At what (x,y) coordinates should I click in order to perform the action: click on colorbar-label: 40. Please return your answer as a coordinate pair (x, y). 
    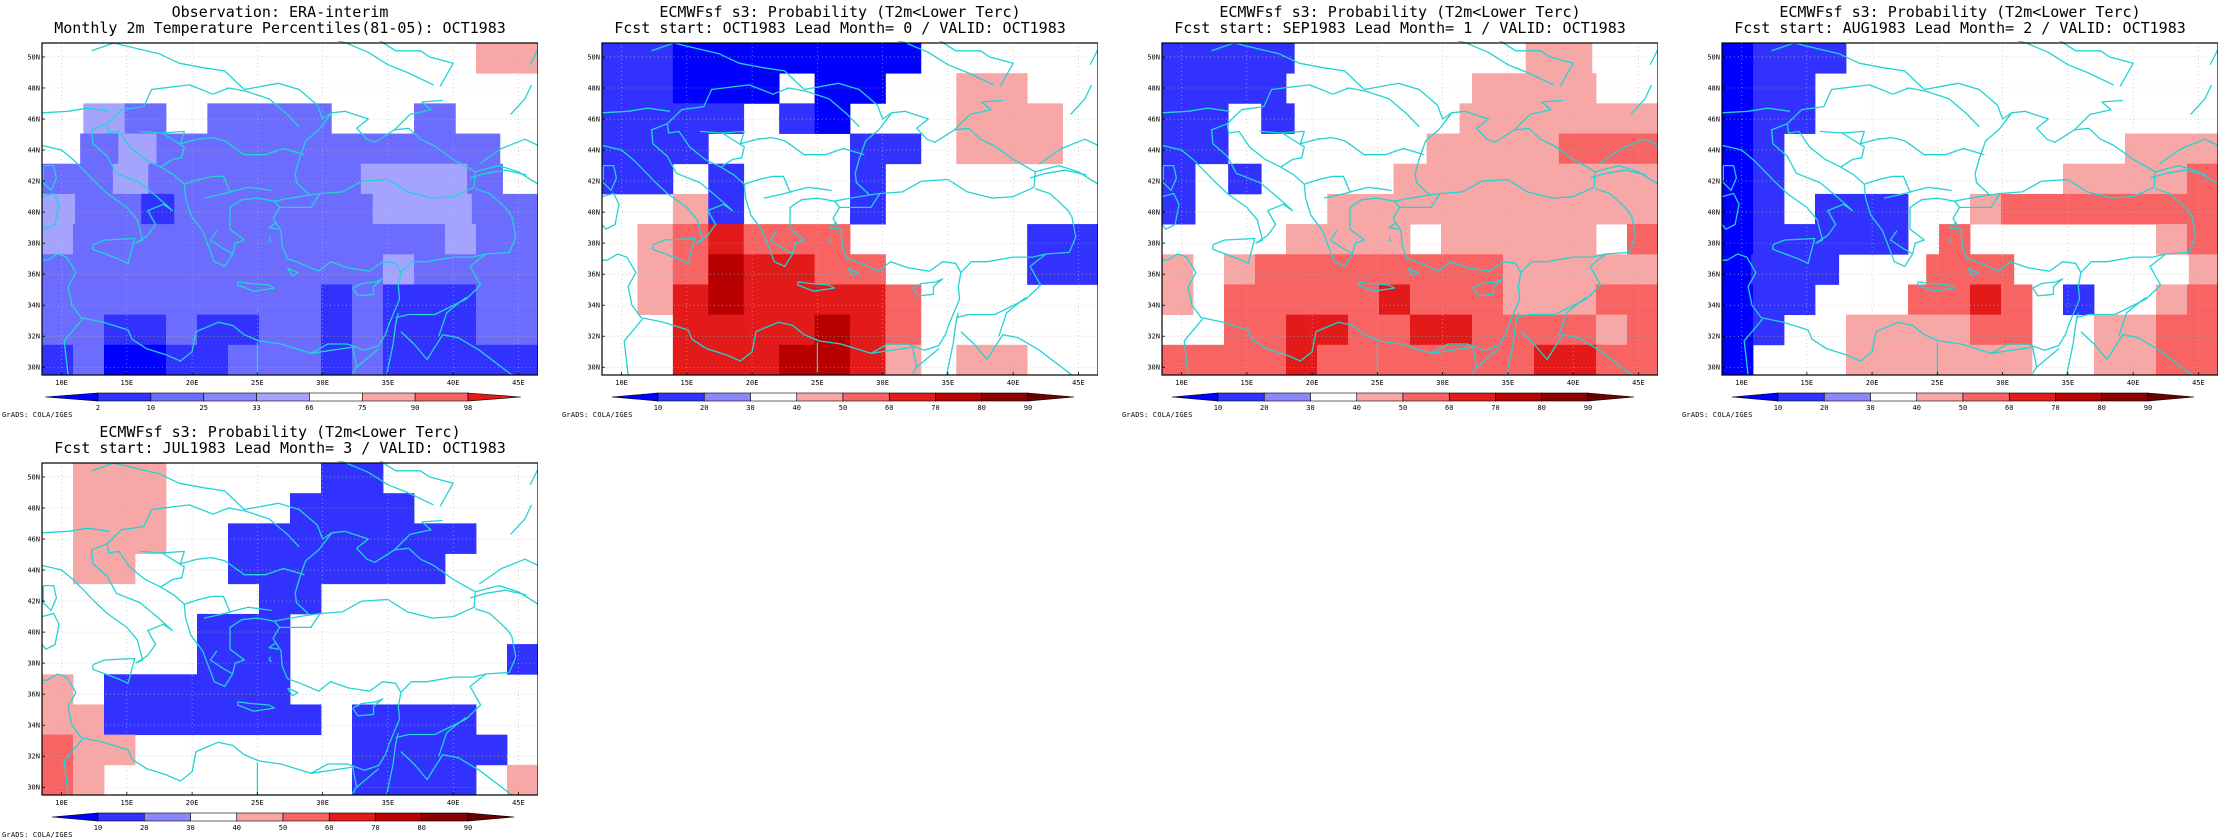
    Looking at the image, I should click on (1357, 408).